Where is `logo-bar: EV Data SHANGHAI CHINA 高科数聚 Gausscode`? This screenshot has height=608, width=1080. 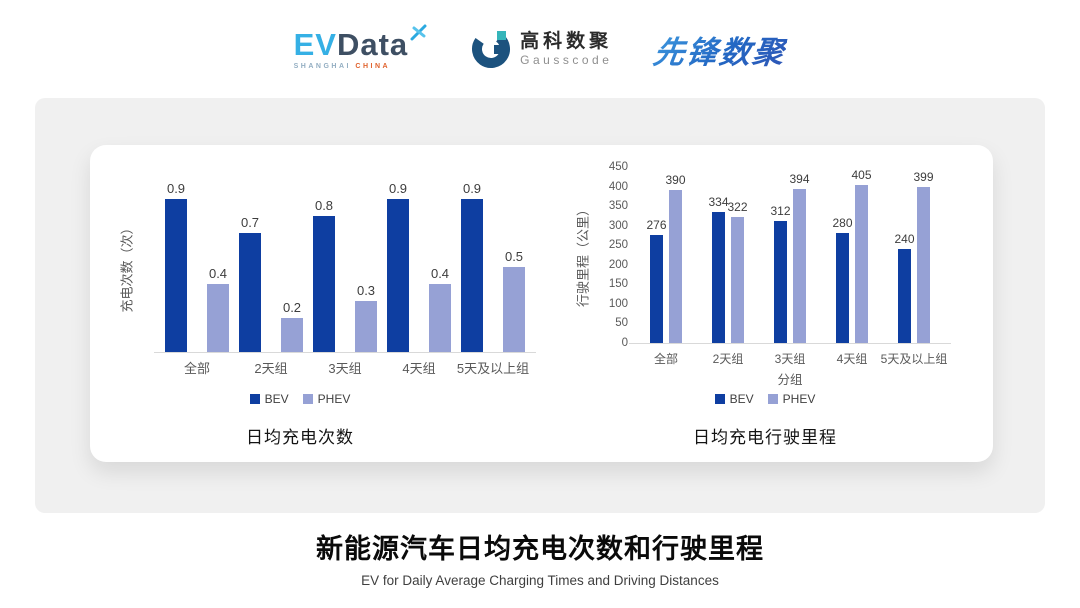 logo-bar: EV Data SHANGHAI CHINA 高科数聚 Gausscode is located at coordinates (540, 49).